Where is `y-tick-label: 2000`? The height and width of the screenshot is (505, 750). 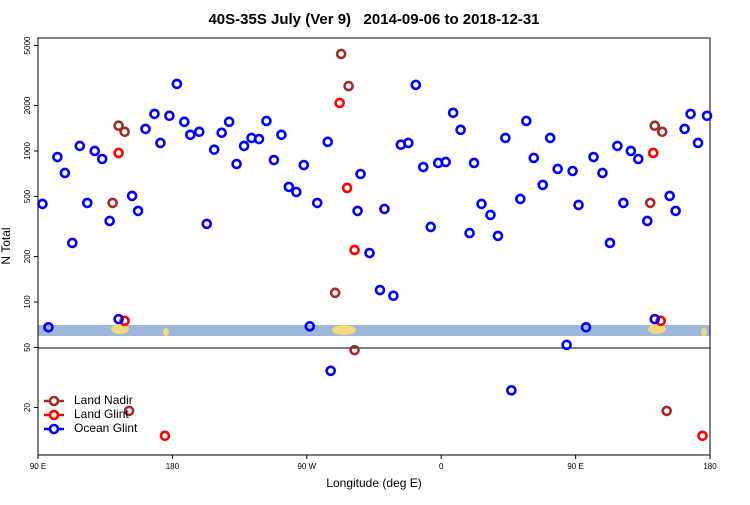
y-tick-label: 2000 is located at coordinates (27, 105).